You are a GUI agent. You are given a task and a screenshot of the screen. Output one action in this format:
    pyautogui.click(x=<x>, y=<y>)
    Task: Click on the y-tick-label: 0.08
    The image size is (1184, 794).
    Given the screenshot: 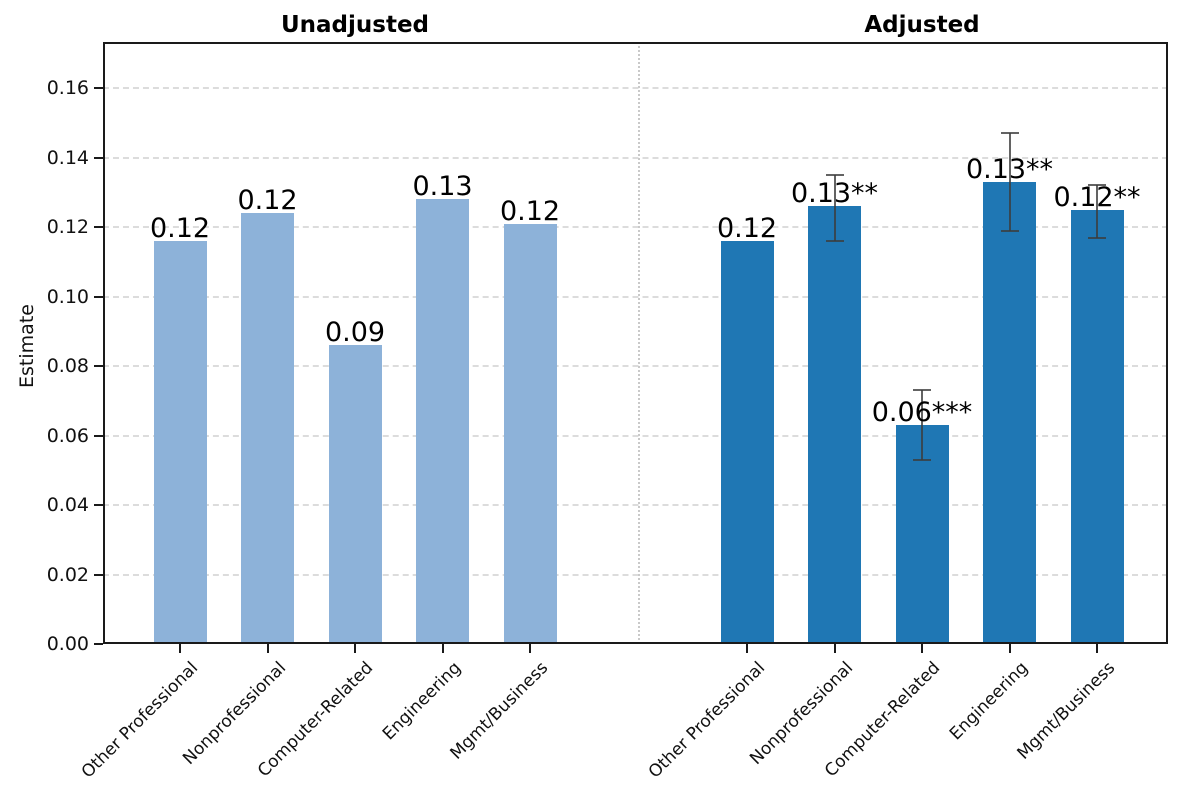 What is the action you would take?
    pyautogui.click(x=67, y=366)
    